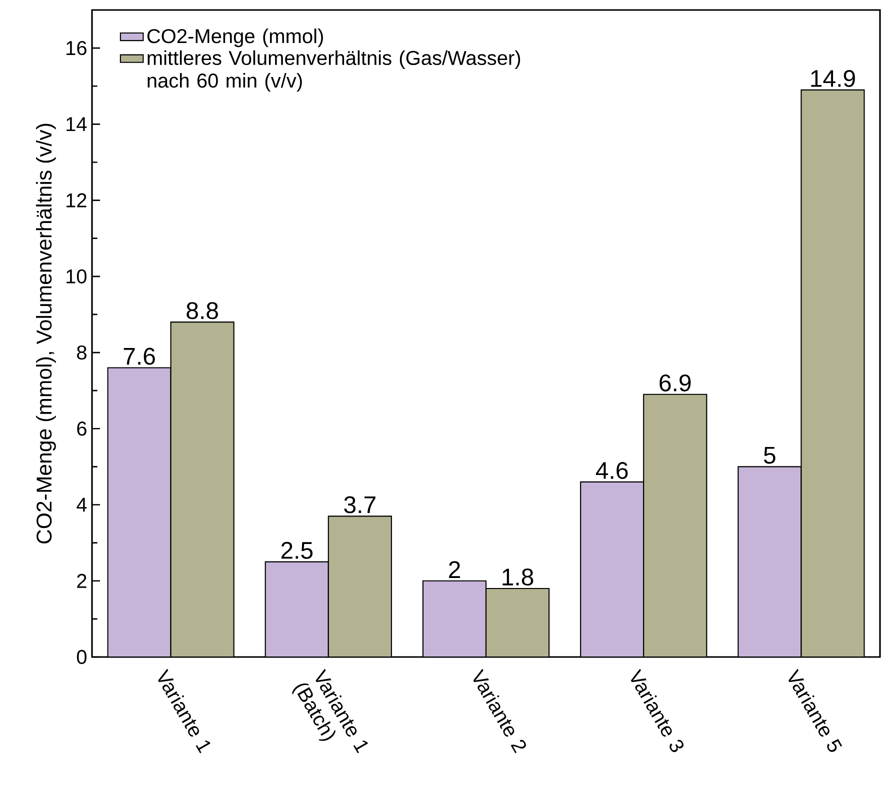  What do you see at coordinates (76, 276) in the screenshot?
I see `y-tick-label: 10` at bounding box center [76, 276].